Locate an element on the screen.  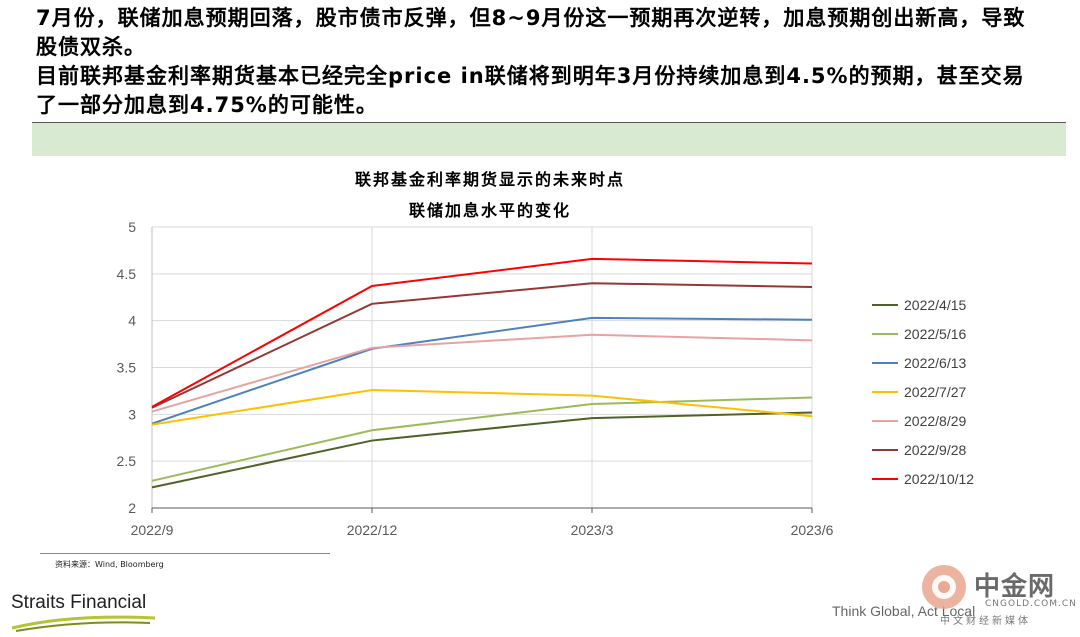
legend-label: 2022/6/13 is located at coordinates (935, 363).